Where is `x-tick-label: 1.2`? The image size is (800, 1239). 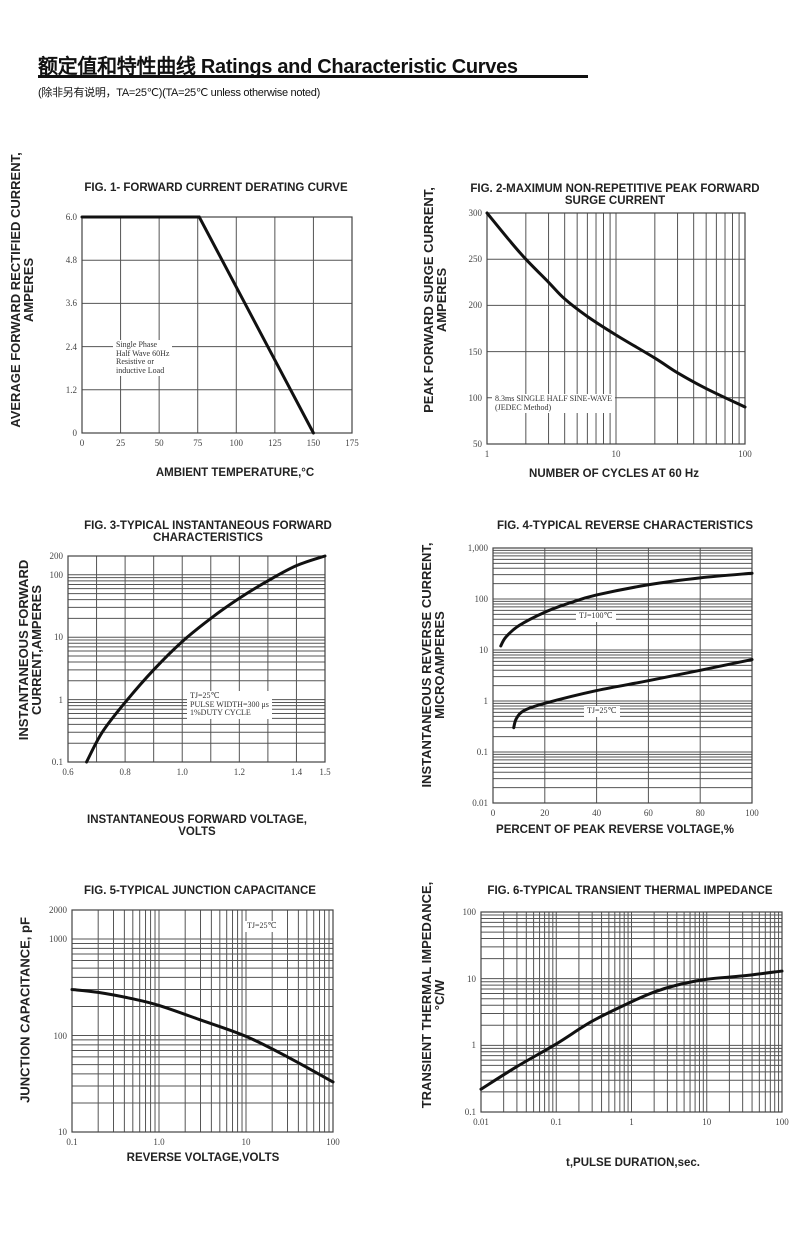
x-tick-label: 1.2 is located at coordinates (239, 772).